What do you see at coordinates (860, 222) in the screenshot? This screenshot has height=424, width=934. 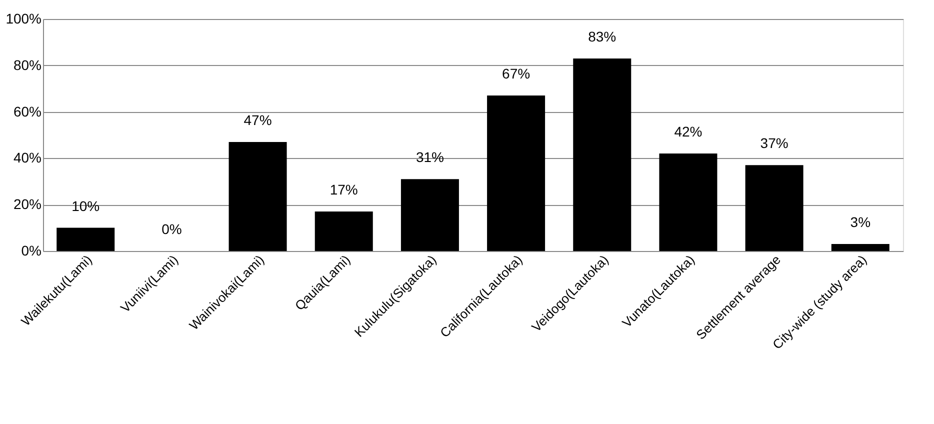 I see `data-label: 3%` at bounding box center [860, 222].